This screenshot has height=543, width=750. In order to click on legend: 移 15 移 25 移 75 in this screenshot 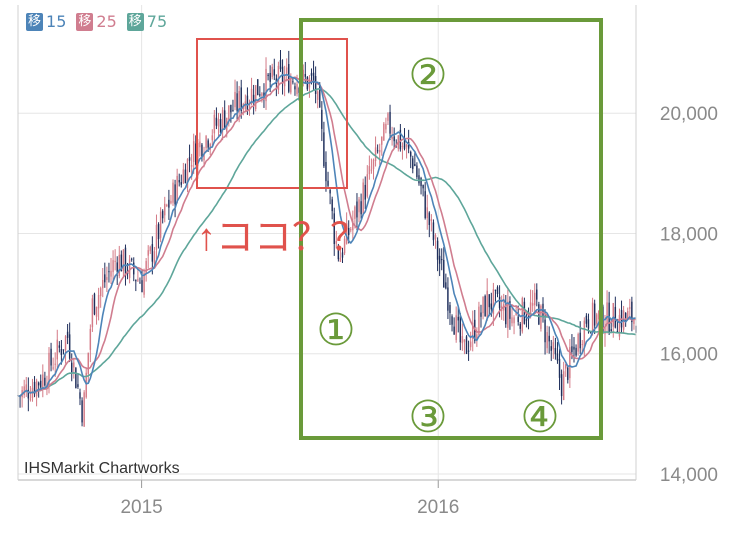, I will do `click(96, 21)`.